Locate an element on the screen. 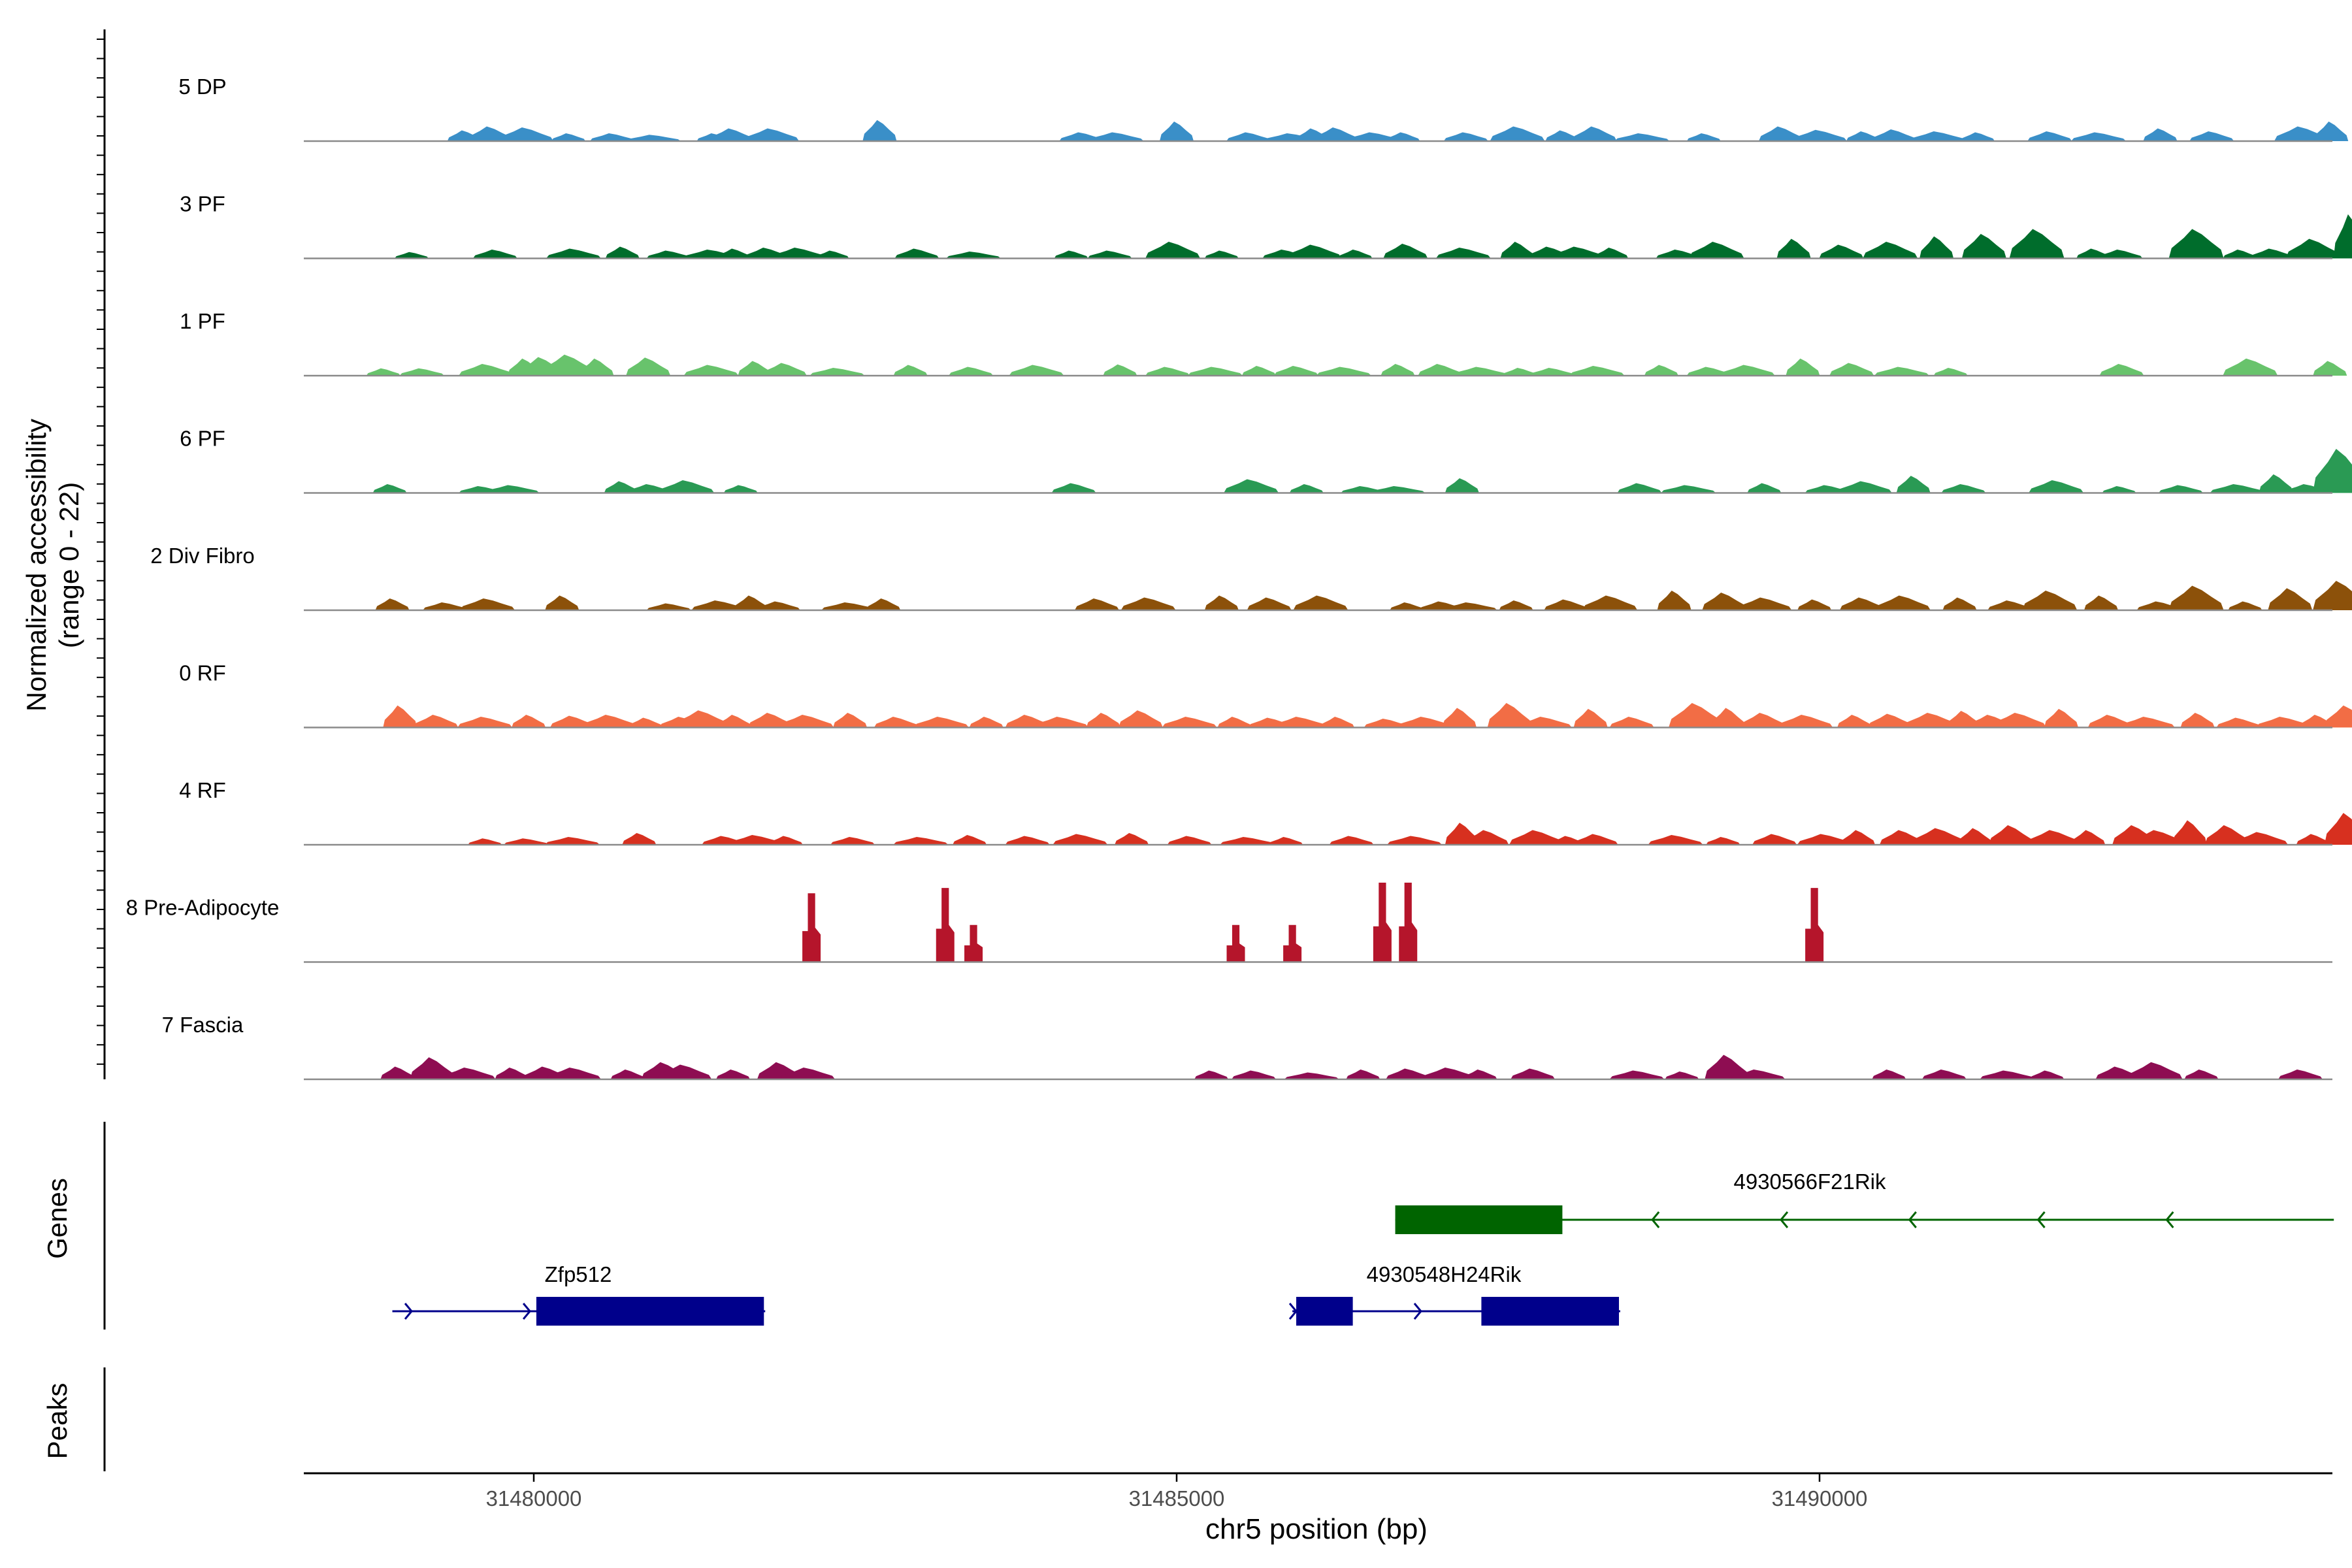 The image size is (2352, 1568). gene-4930566f21rik: 4930566F21Rik is located at coordinates (1864, 1201).